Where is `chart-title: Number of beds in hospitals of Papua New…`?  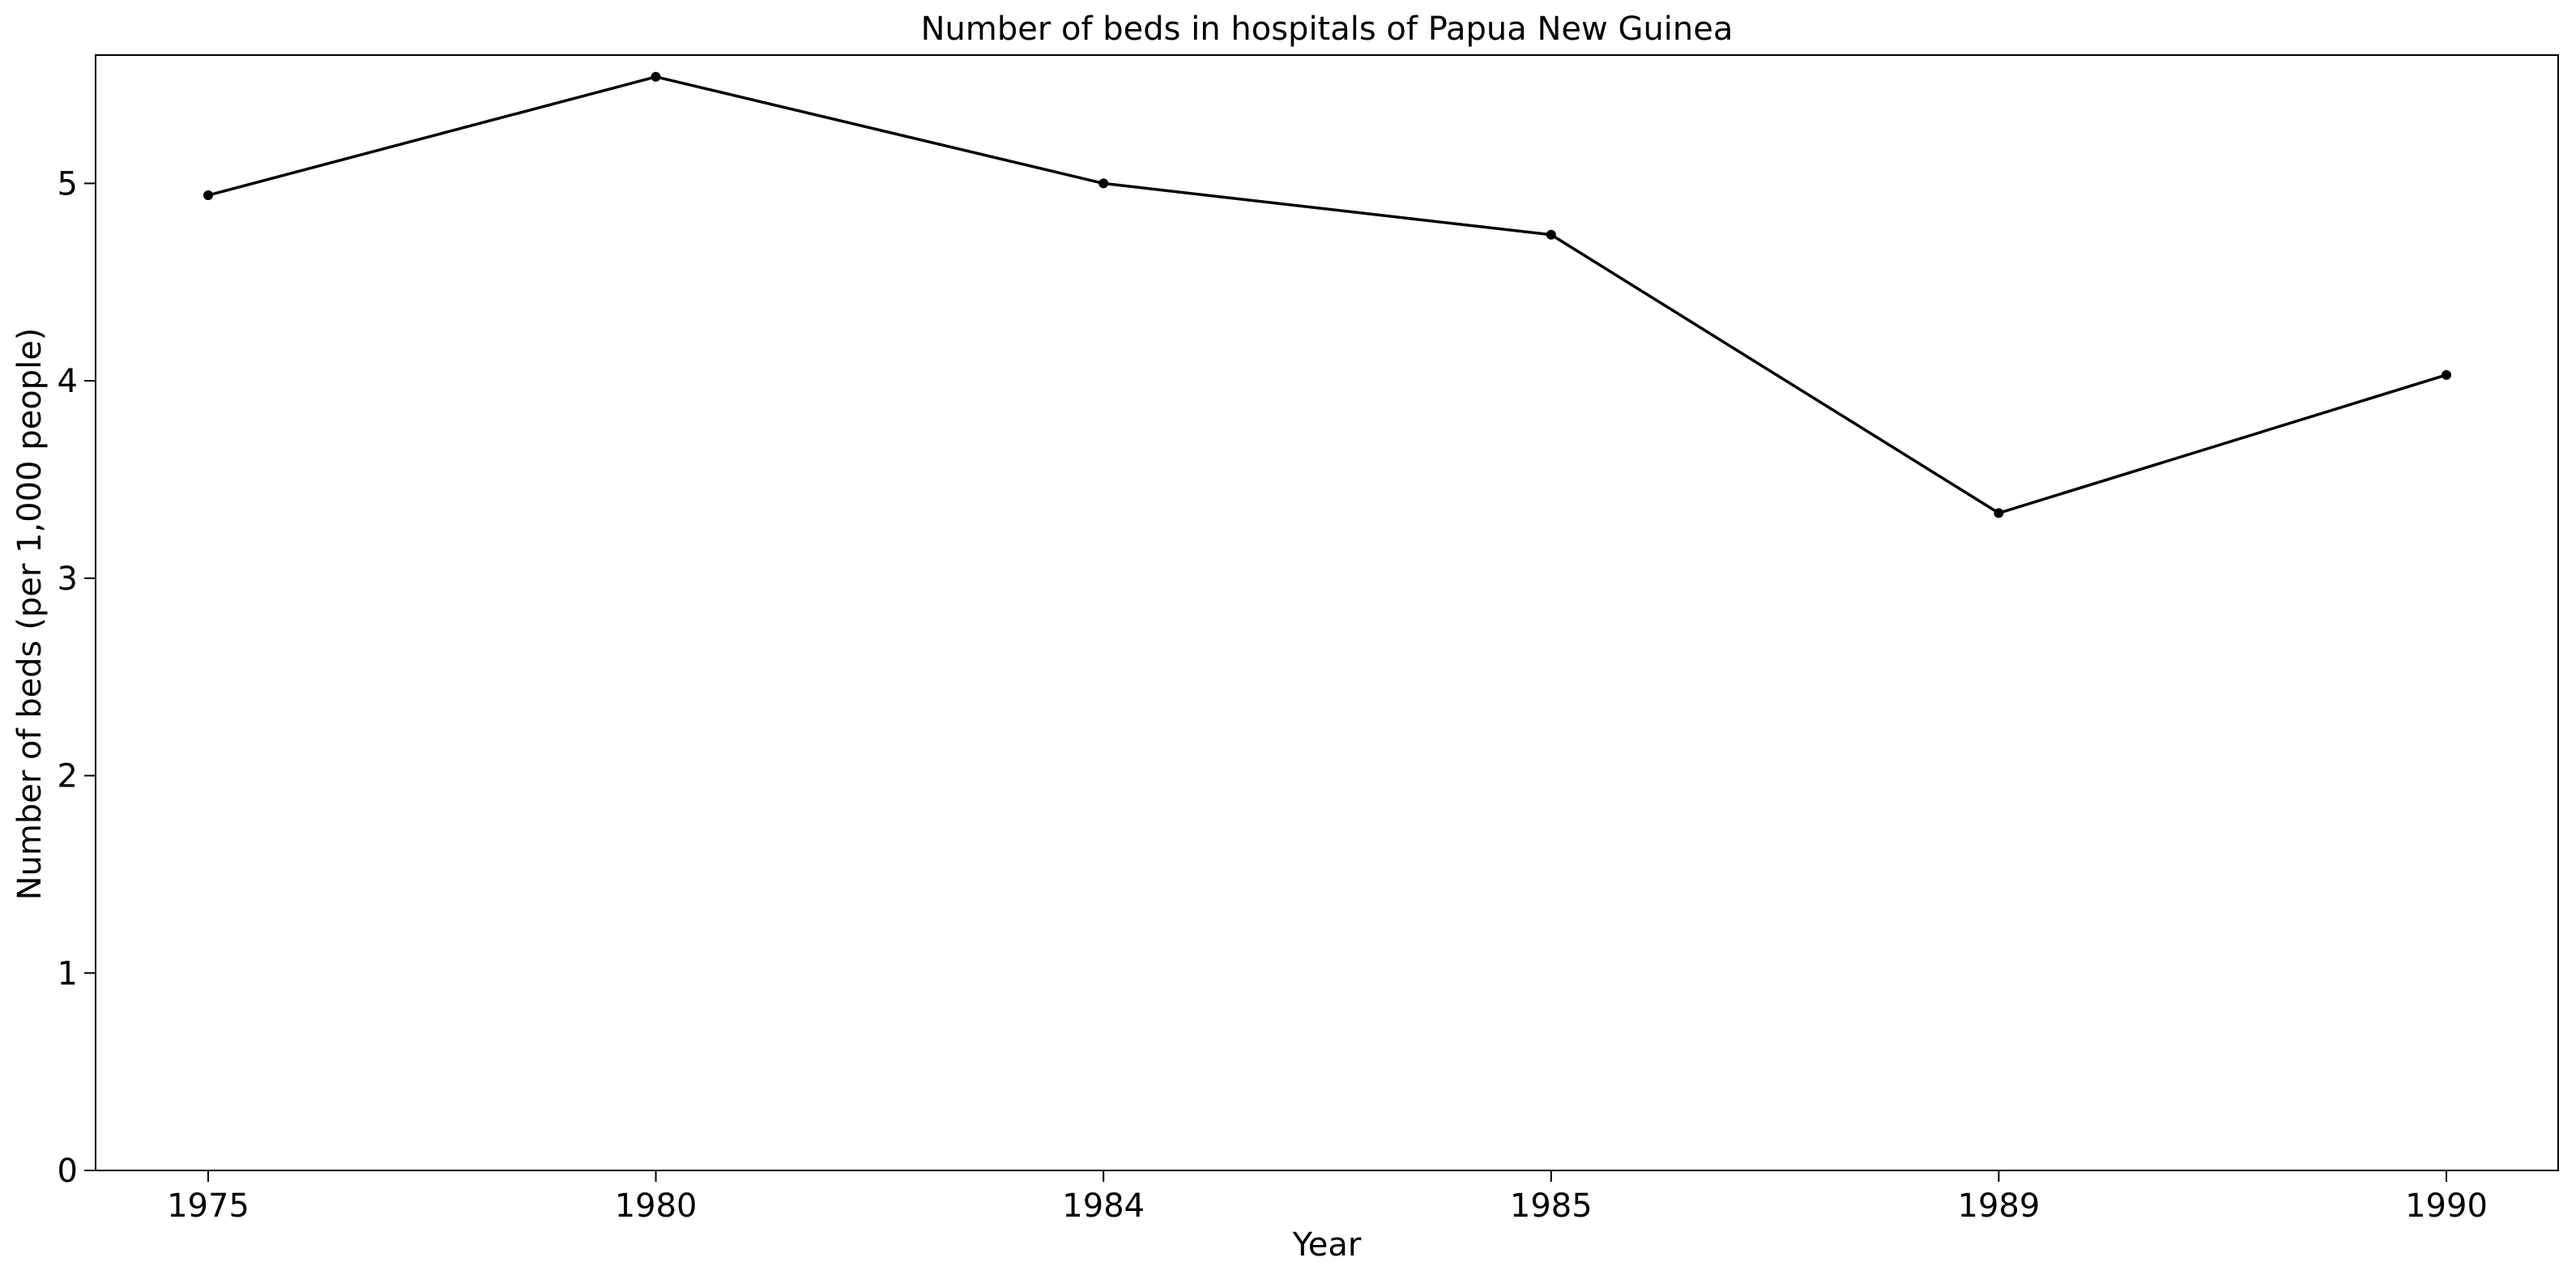 chart-title: Number of beds in hospitals of Papua New… is located at coordinates (1327, 29).